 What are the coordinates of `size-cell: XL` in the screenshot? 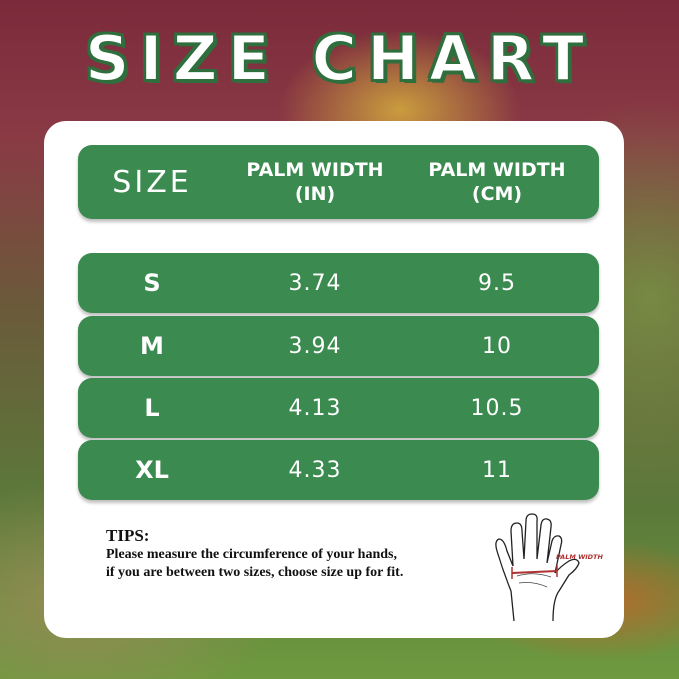 It's located at (152, 470).